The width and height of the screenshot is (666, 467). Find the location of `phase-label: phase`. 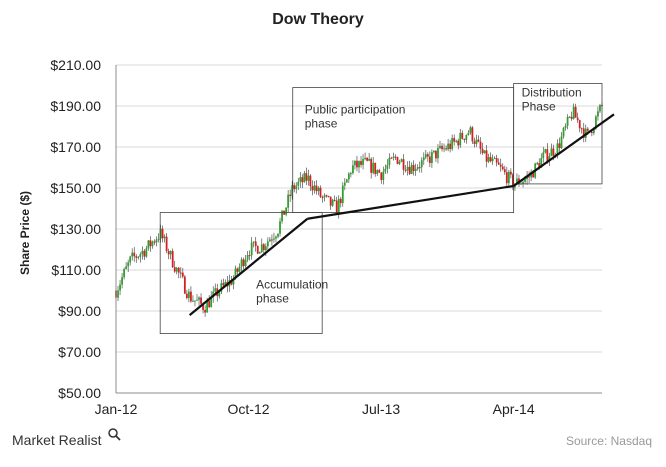

phase-label: phase is located at coordinates (272, 299).